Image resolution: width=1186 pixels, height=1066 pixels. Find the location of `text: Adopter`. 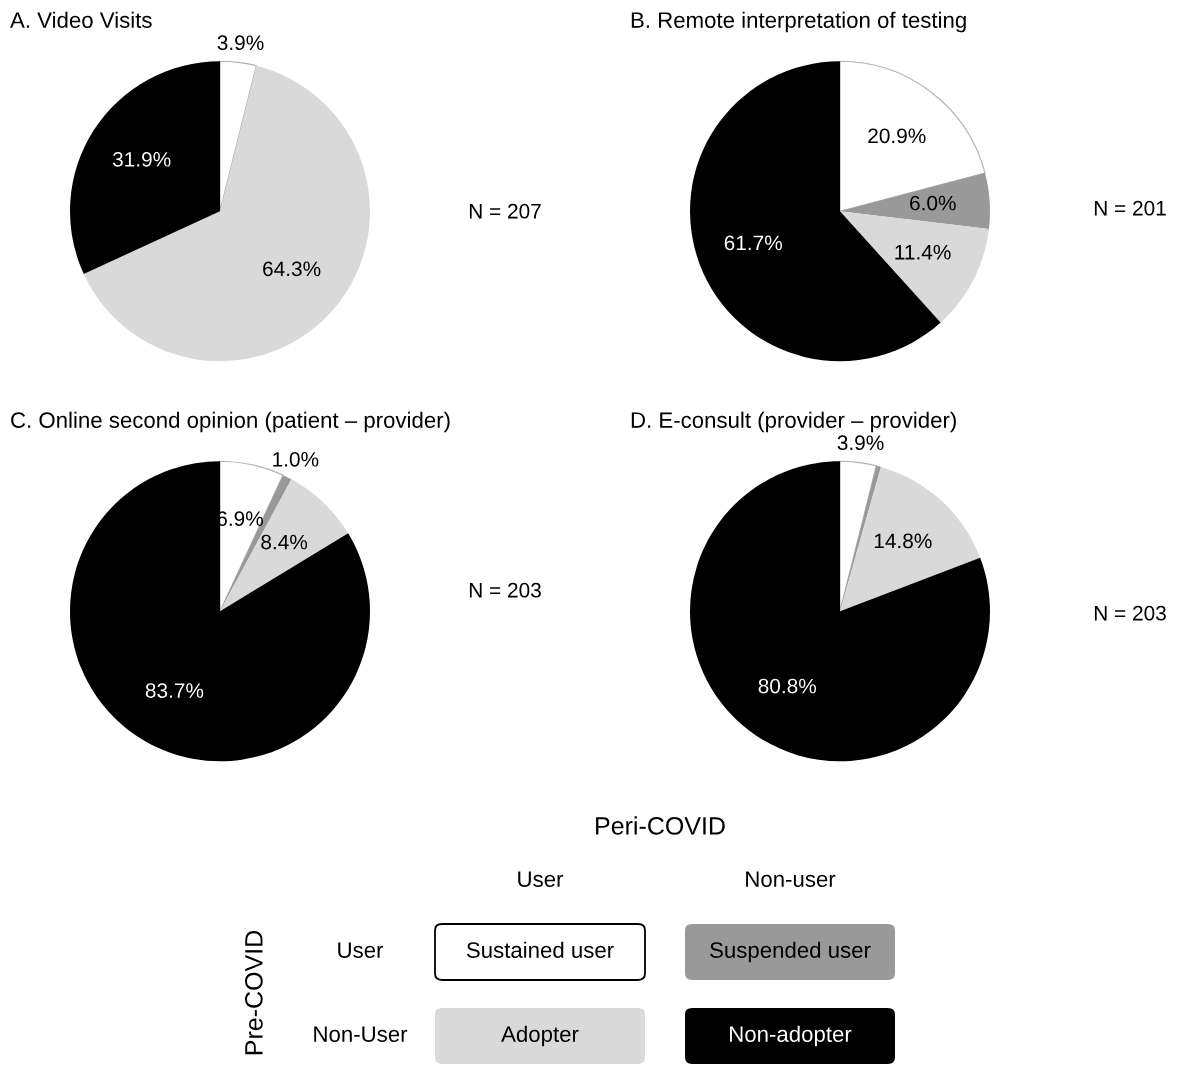

text: Adopter is located at coordinates (540, 1036).